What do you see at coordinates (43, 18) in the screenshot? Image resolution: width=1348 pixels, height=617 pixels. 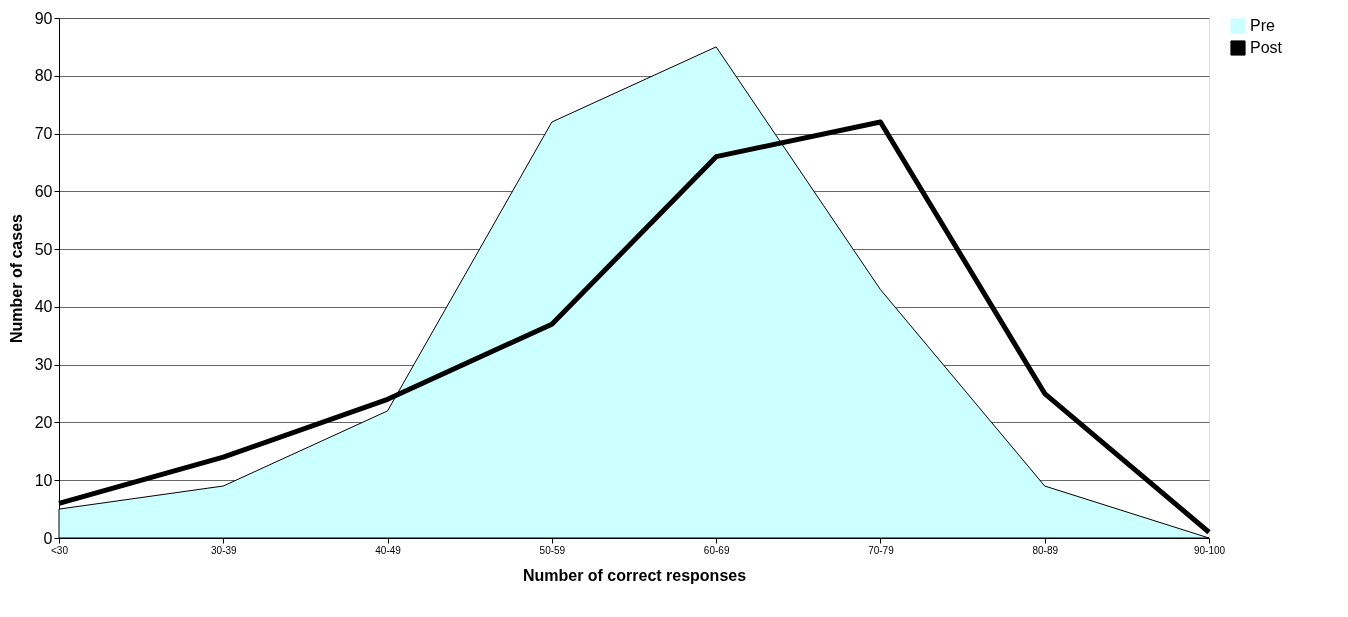 I see `y-tick-label: 90` at bounding box center [43, 18].